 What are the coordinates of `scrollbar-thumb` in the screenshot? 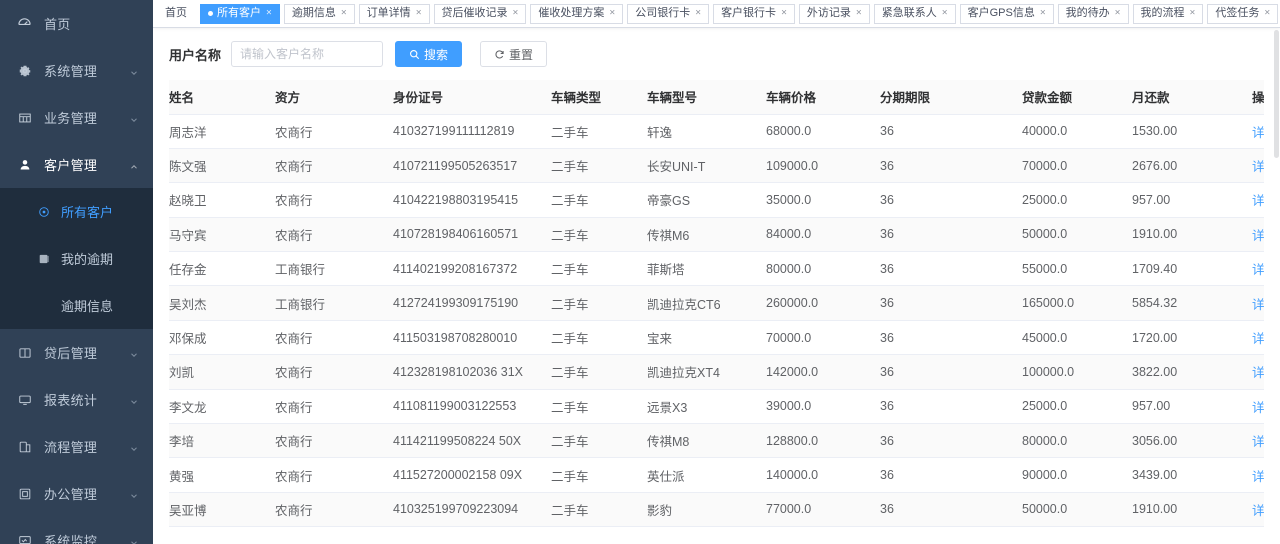 It's located at (1276, 94).